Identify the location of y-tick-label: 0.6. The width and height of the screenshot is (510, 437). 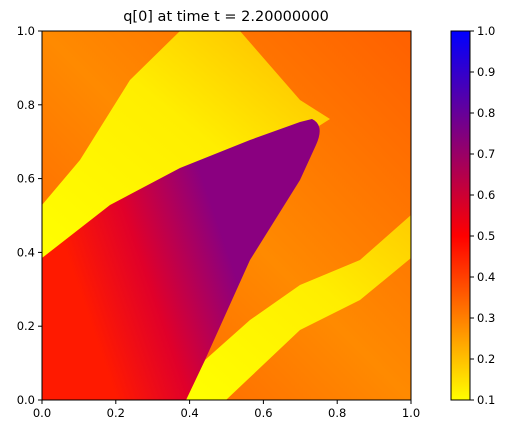
(26, 179).